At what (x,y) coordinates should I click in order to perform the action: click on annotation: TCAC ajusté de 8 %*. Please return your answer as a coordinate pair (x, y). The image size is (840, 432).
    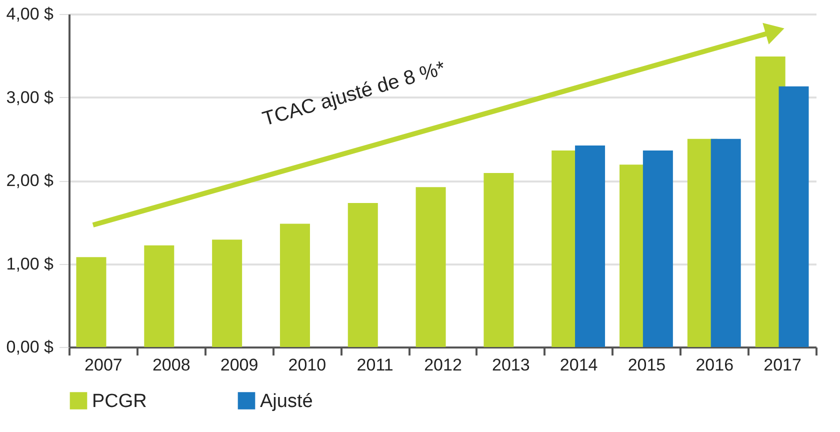
    Looking at the image, I should click on (354, 94).